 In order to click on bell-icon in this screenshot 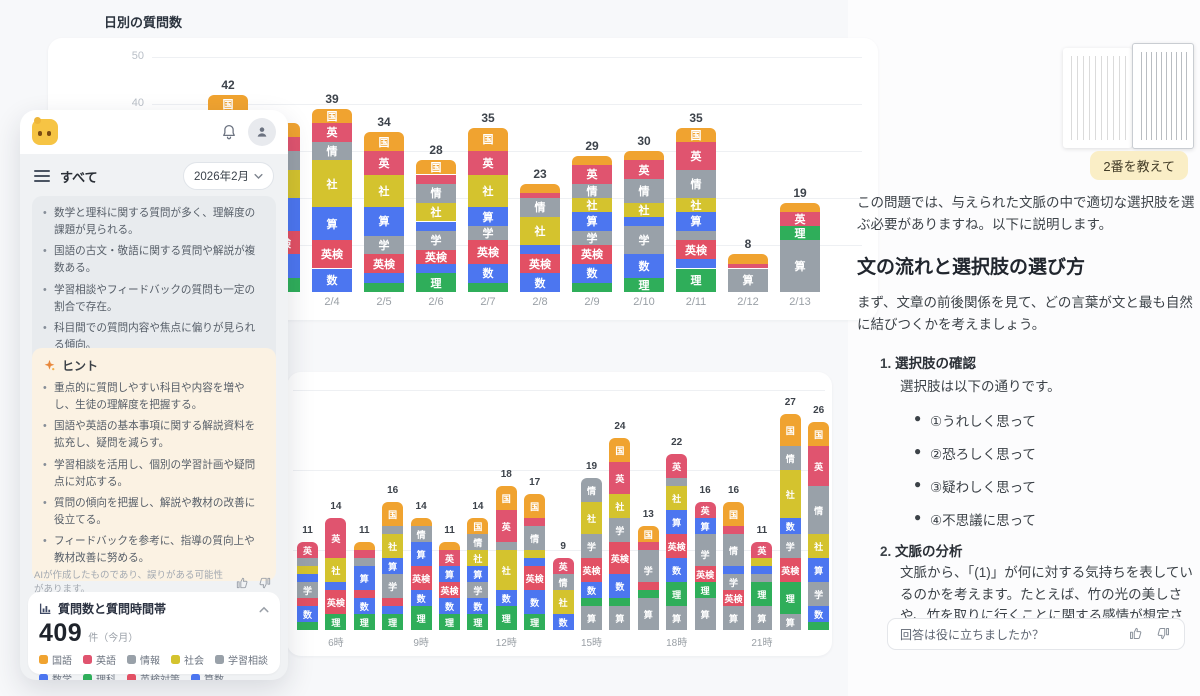, I will do `click(229, 132)`.